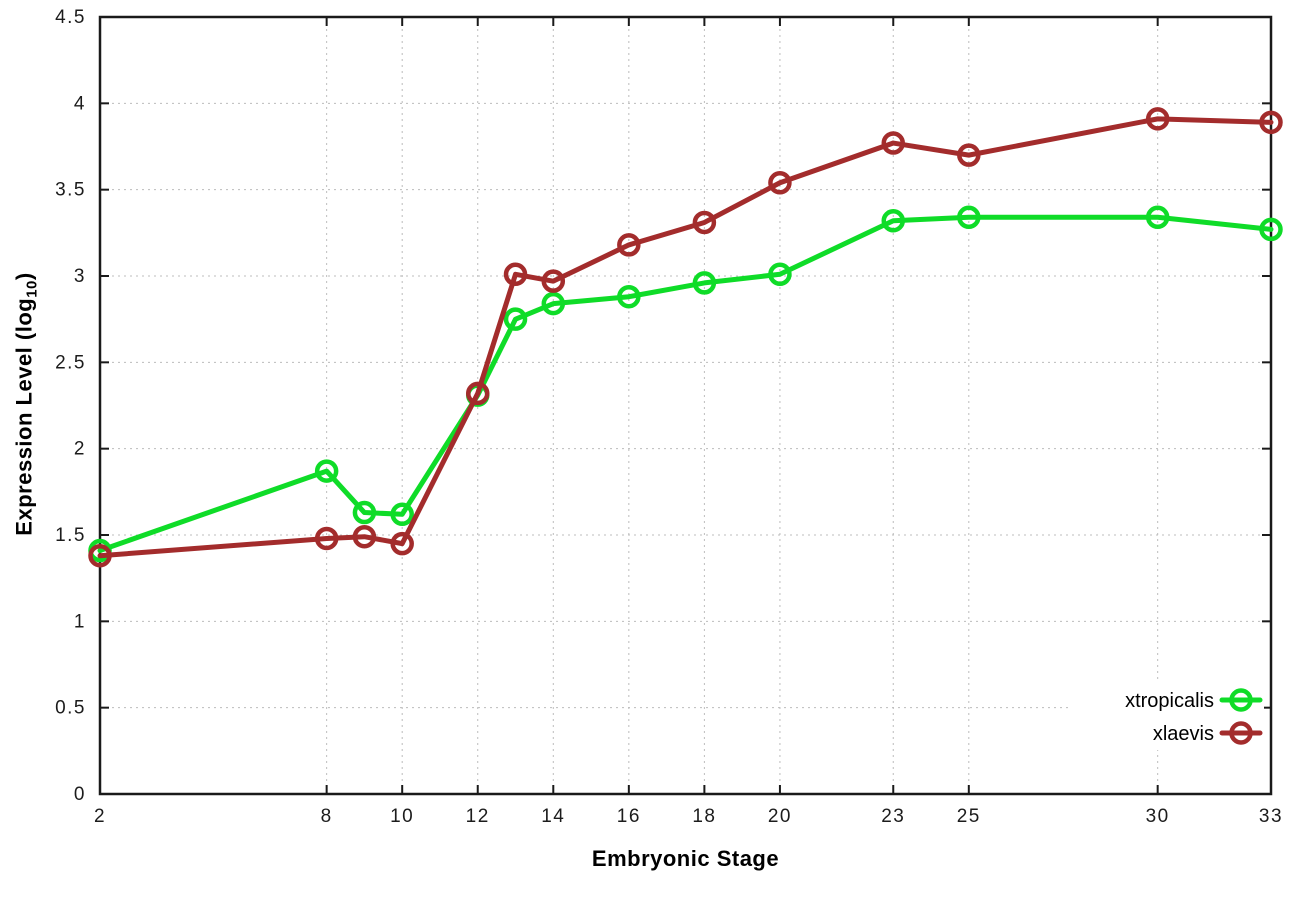 The width and height of the screenshot is (1296, 907). What do you see at coordinates (70, 535) in the screenshot?
I see `y-tick-label: 1.5` at bounding box center [70, 535].